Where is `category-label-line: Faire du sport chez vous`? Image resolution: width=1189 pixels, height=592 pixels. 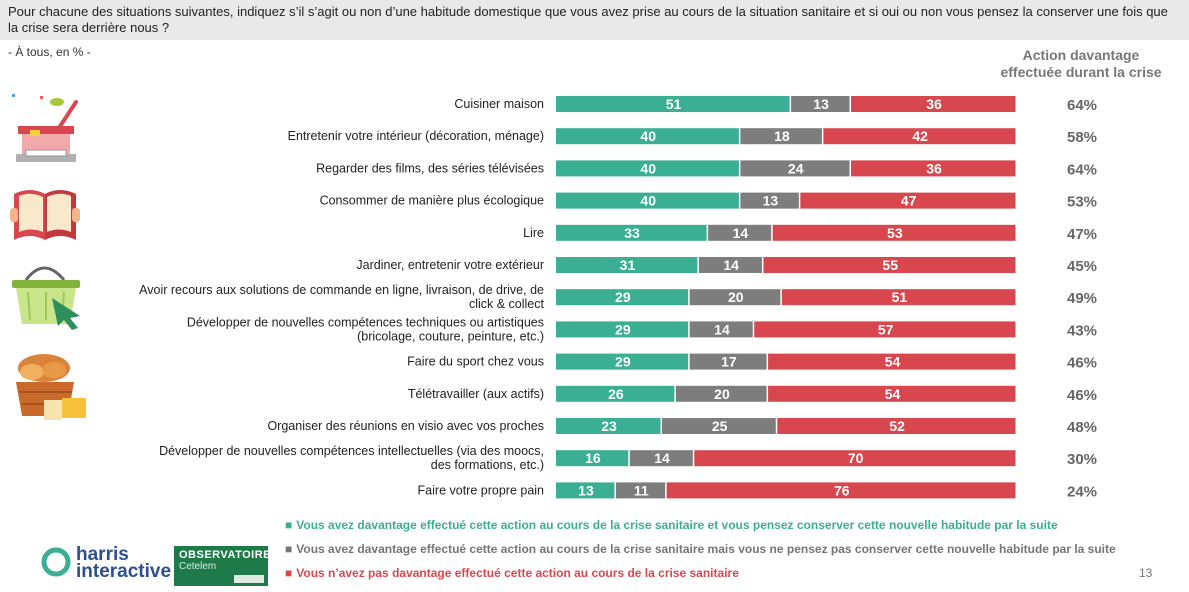 category-label-line: Faire du sport chez vous is located at coordinates (475, 362).